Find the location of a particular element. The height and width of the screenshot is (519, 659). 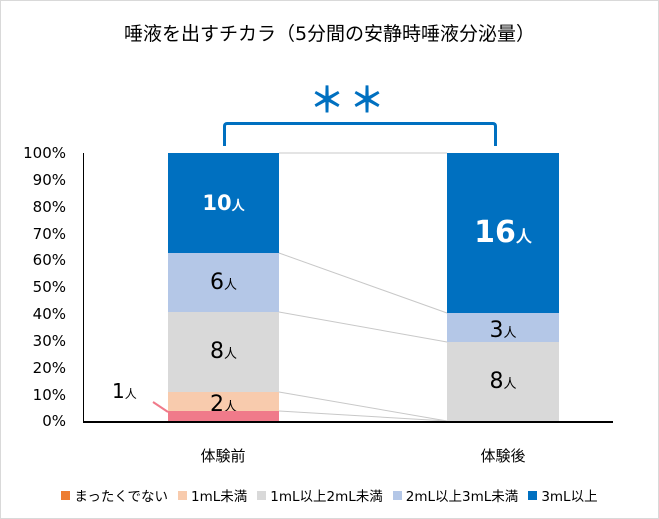

bar-before-2-3ml: 6人 is located at coordinates (223, 282).